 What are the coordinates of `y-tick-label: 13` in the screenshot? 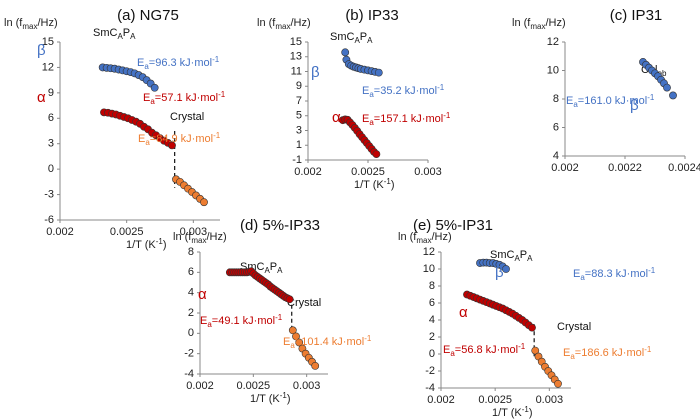 It's located at (296, 57).